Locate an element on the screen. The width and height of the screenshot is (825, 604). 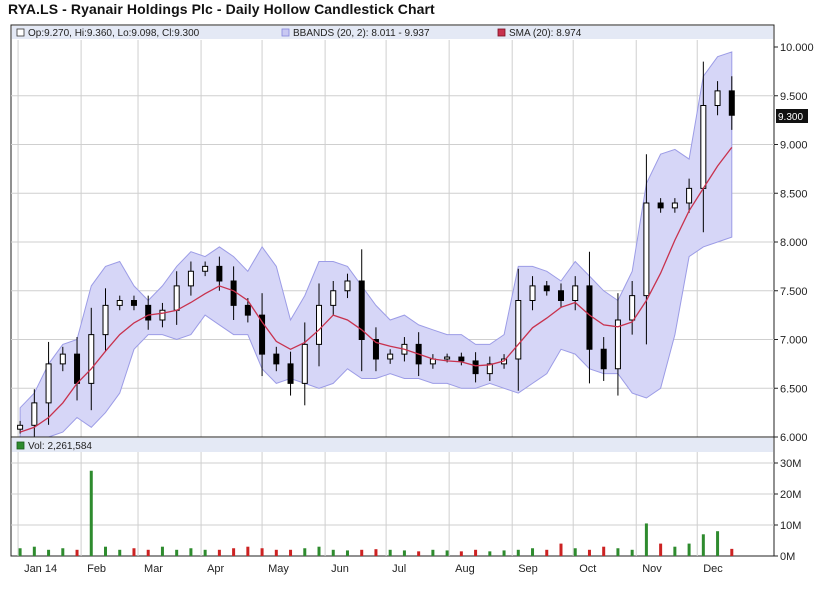
x-tick-label: Nov is located at coordinates (652, 569).